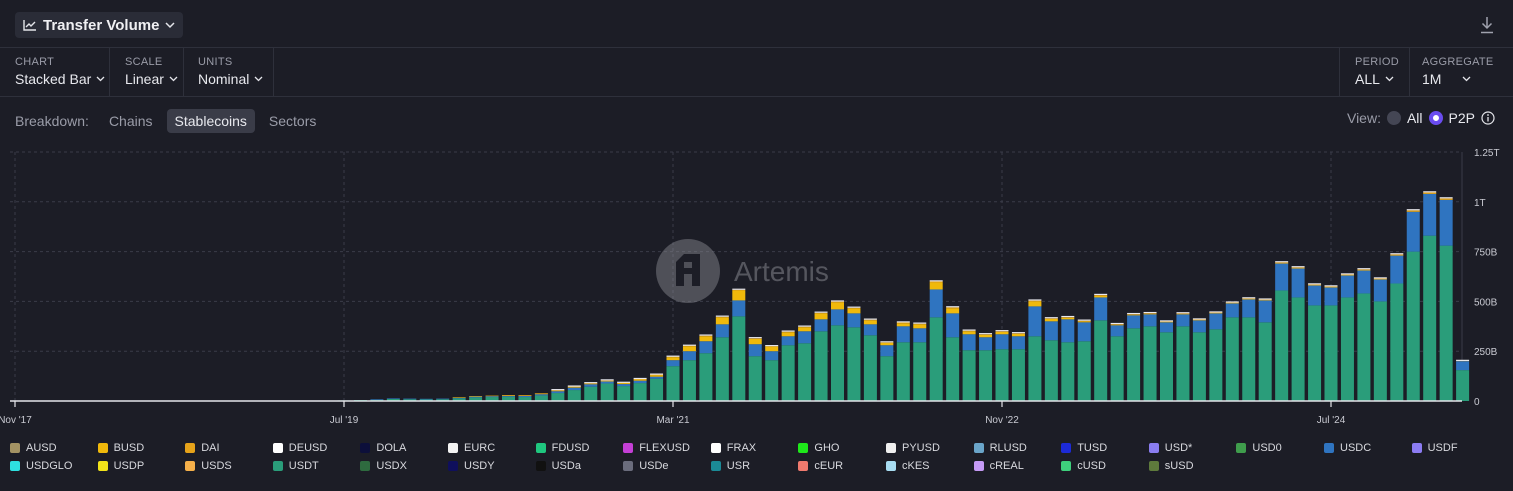 The width and height of the screenshot is (1513, 491). Describe the element at coordinates (130, 121) in the screenshot. I see `breakdown-option-chains: Chains` at that location.